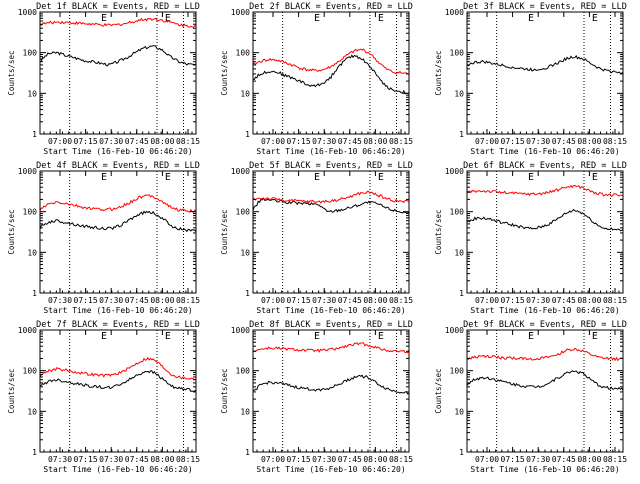  Describe the element at coordinates (545, 166) in the screenshot. I see `chart-title: Det 6f BLACK = Events, RED = LLD` at that location.